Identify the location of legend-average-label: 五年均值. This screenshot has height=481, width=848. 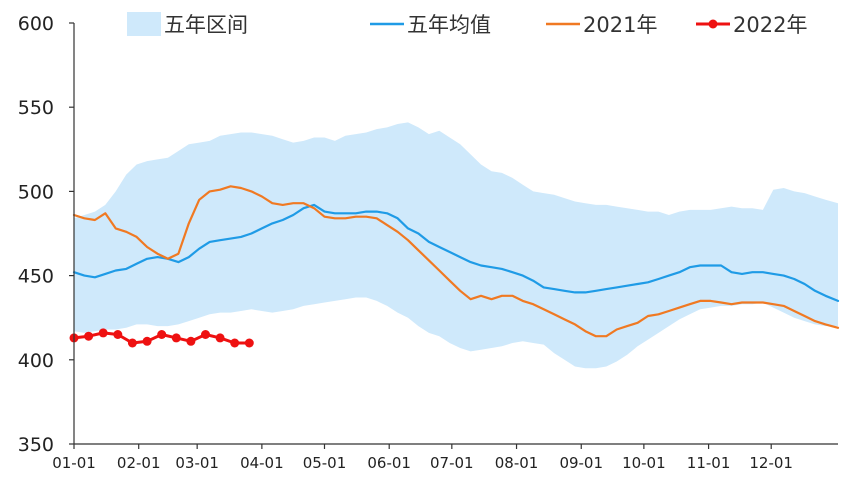
(449, 25).